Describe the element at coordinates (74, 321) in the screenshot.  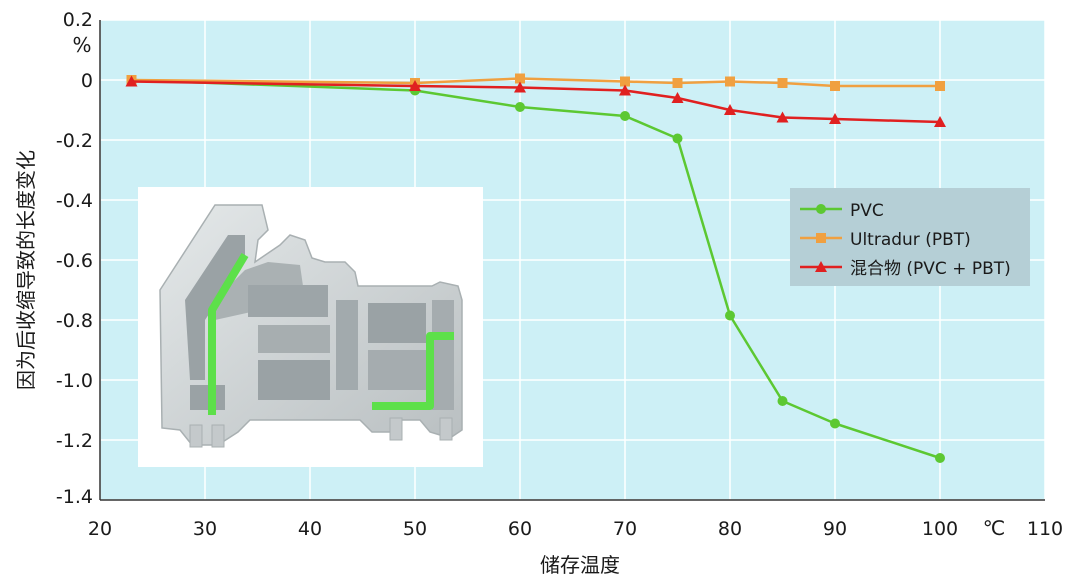
I see `y-tick-label: -0.8` at that location.